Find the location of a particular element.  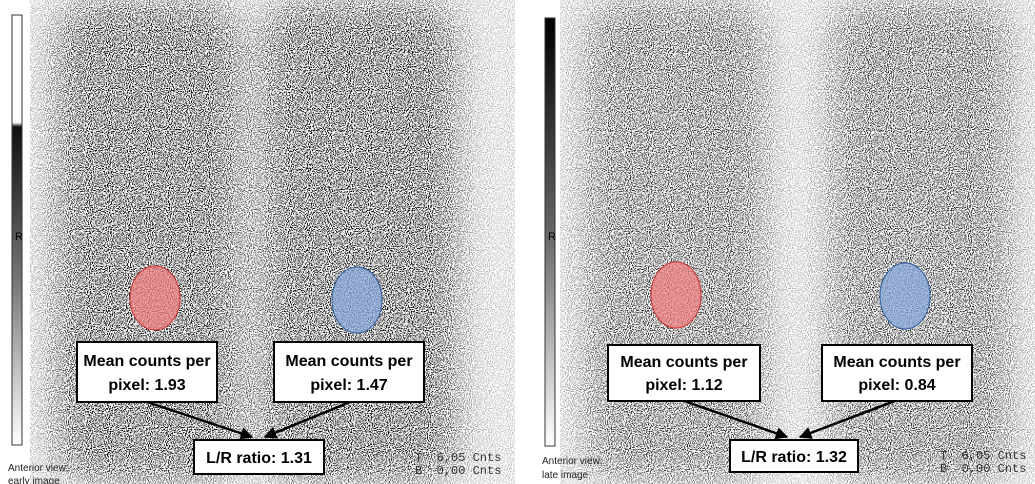

caption: early image is located at coordinates (34, 480).